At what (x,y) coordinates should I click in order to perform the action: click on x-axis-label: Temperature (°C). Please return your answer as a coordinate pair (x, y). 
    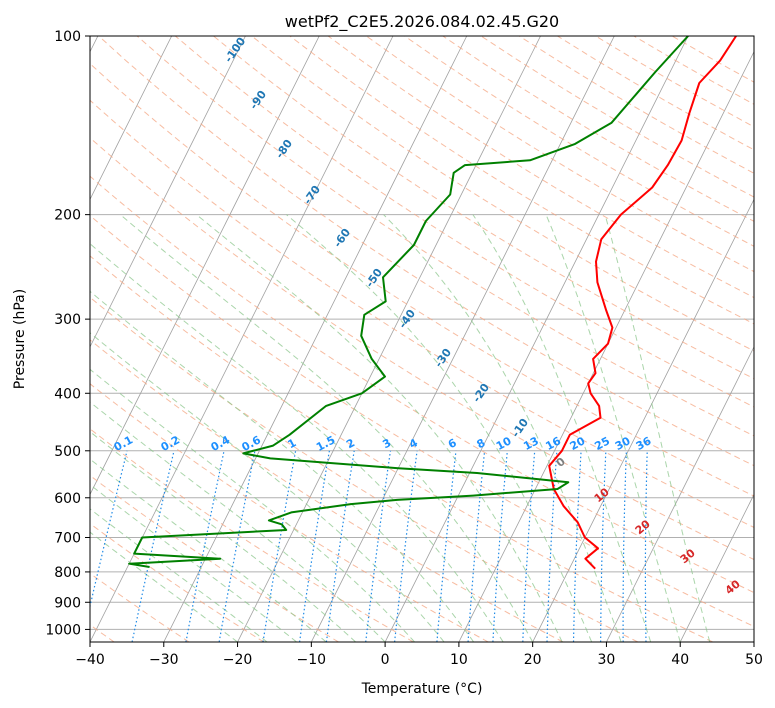
    Looking at the image, I should click on (422, 689).